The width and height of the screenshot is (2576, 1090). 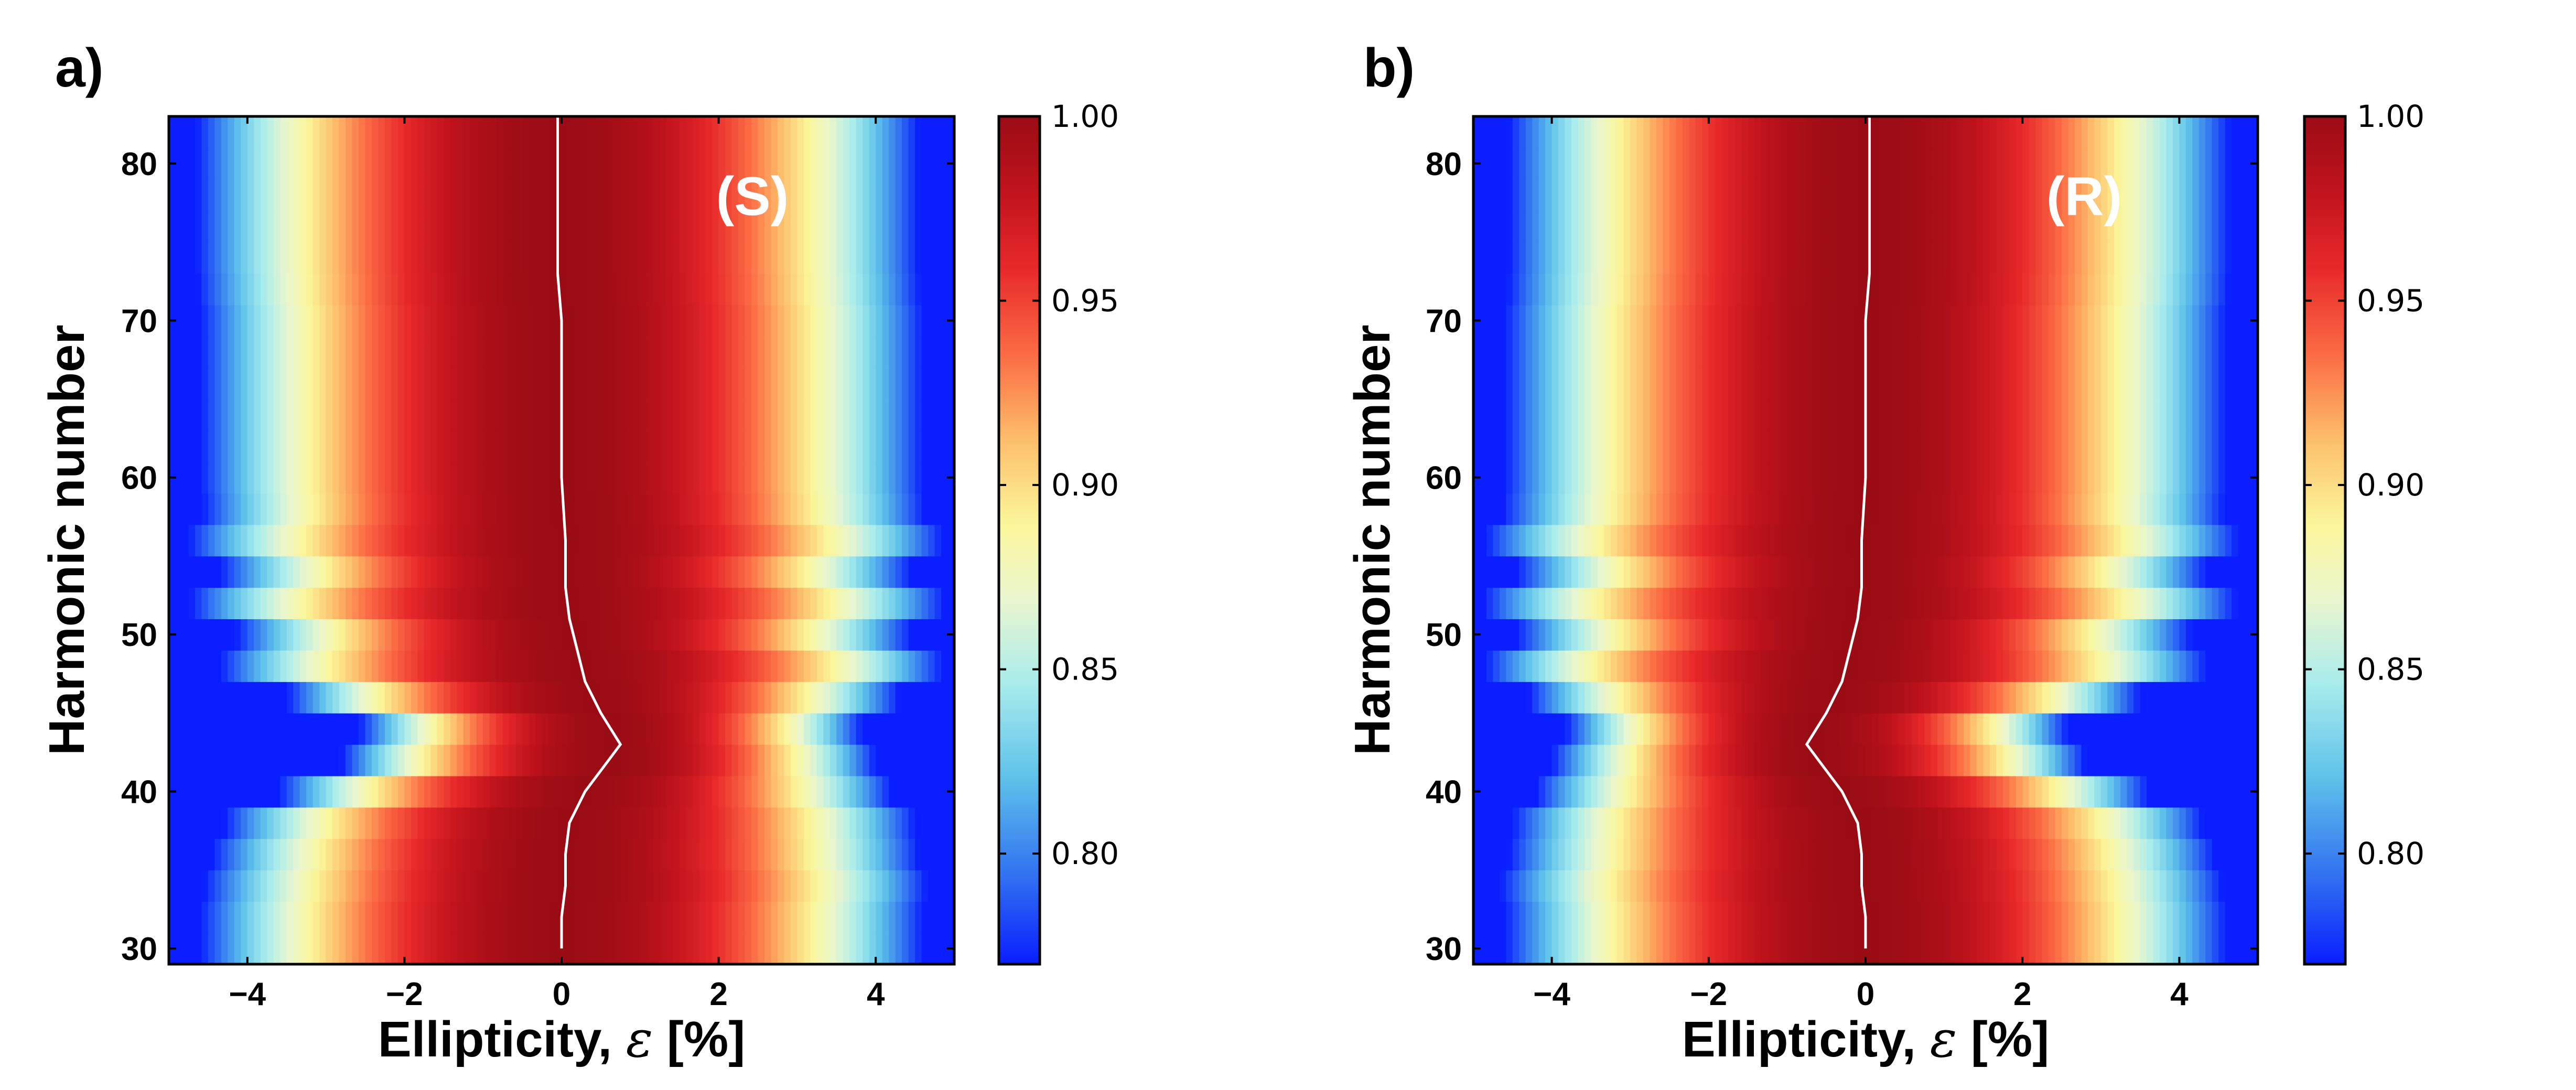 What do you see at coordinates (139, 635) in the screenshot?
I see `y-tick-label: 50` at bounding box center [139, 635].